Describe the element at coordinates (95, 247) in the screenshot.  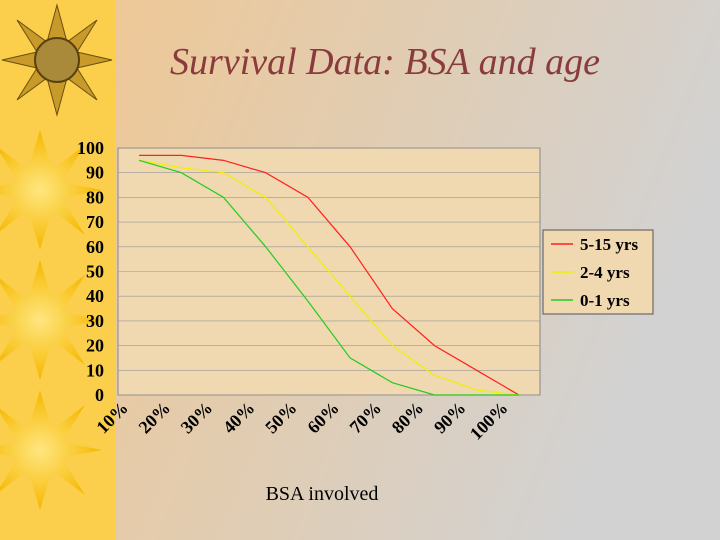
I see `y-tick-label: 60` at that location.